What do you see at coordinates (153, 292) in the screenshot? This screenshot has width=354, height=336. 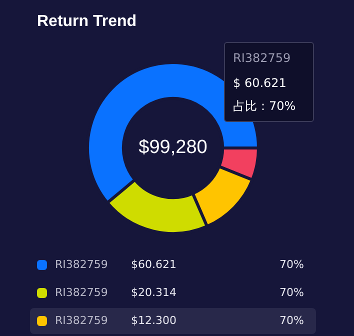 I see `data-label: $20.314` at bounding box center [153, 292].